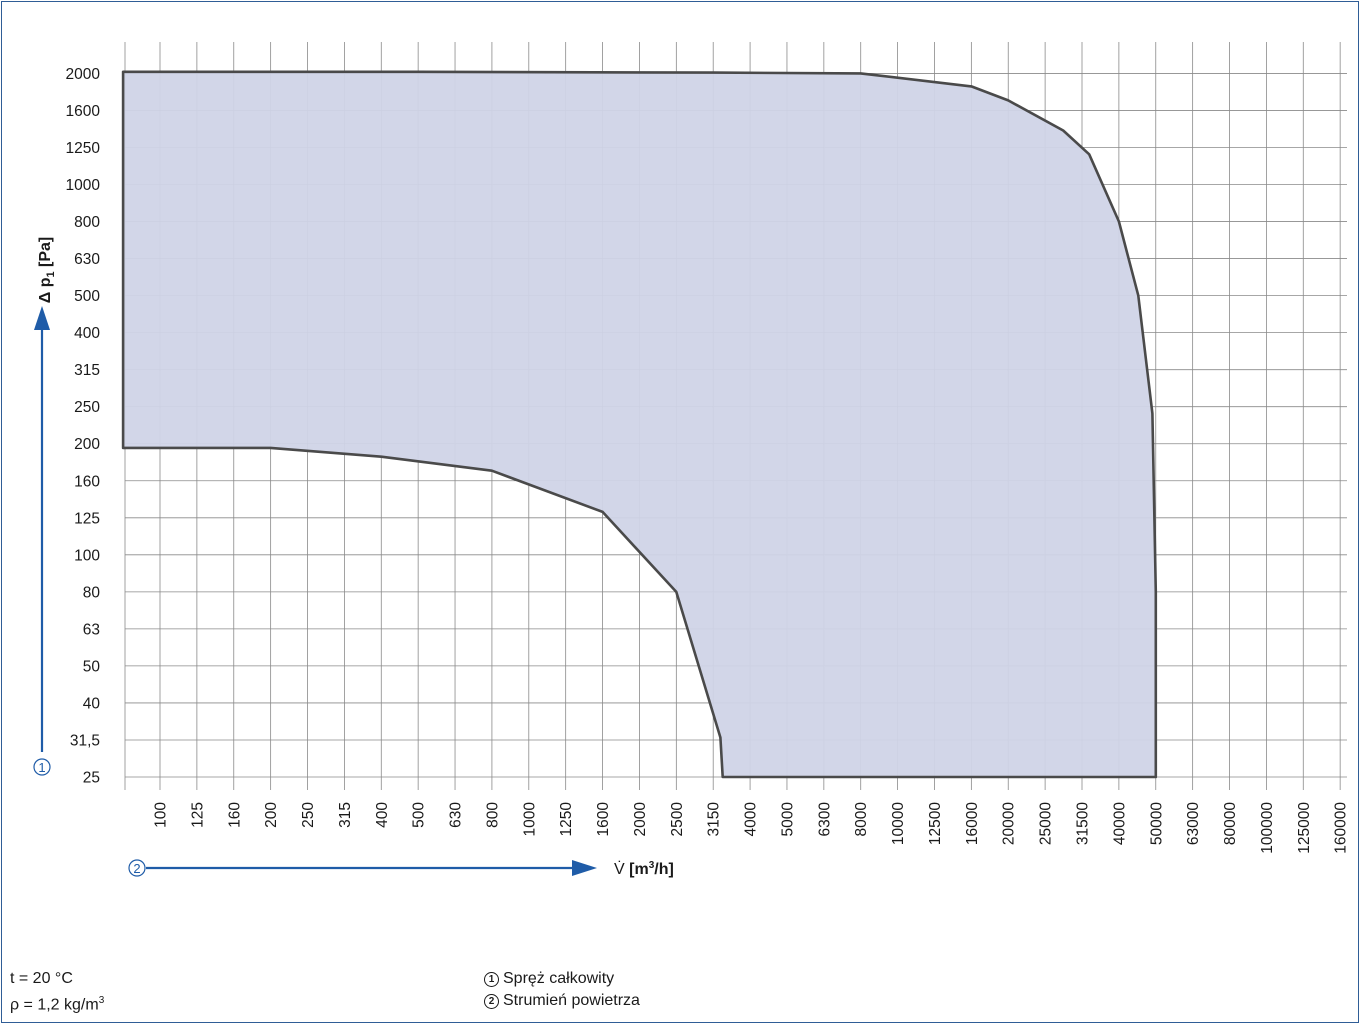 This screenshot has height=1026, width=1362. What do you see at coordinates (571, 1000) in the screenshot?
I see `legend-label-2: Strumień powietrza` at bounding box center [571, 1000].